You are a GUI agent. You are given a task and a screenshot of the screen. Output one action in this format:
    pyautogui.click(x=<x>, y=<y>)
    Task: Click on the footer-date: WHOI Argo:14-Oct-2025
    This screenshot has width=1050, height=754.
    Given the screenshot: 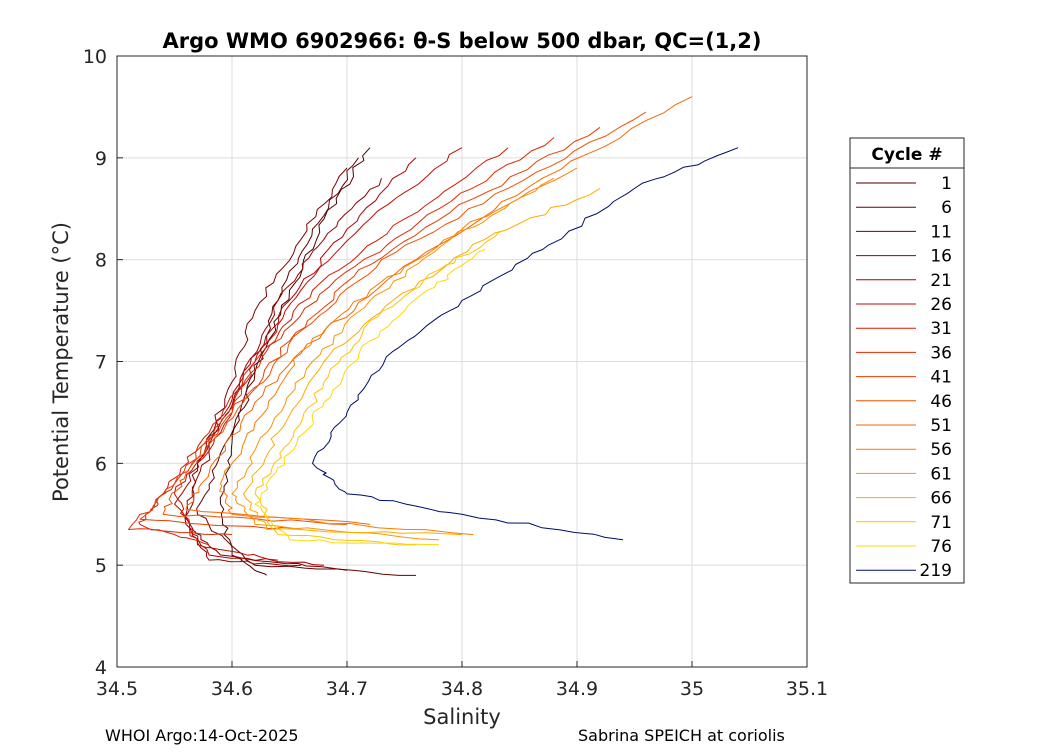 What is the action you would take?
    pyautogui.click(x=202, y=735)
    